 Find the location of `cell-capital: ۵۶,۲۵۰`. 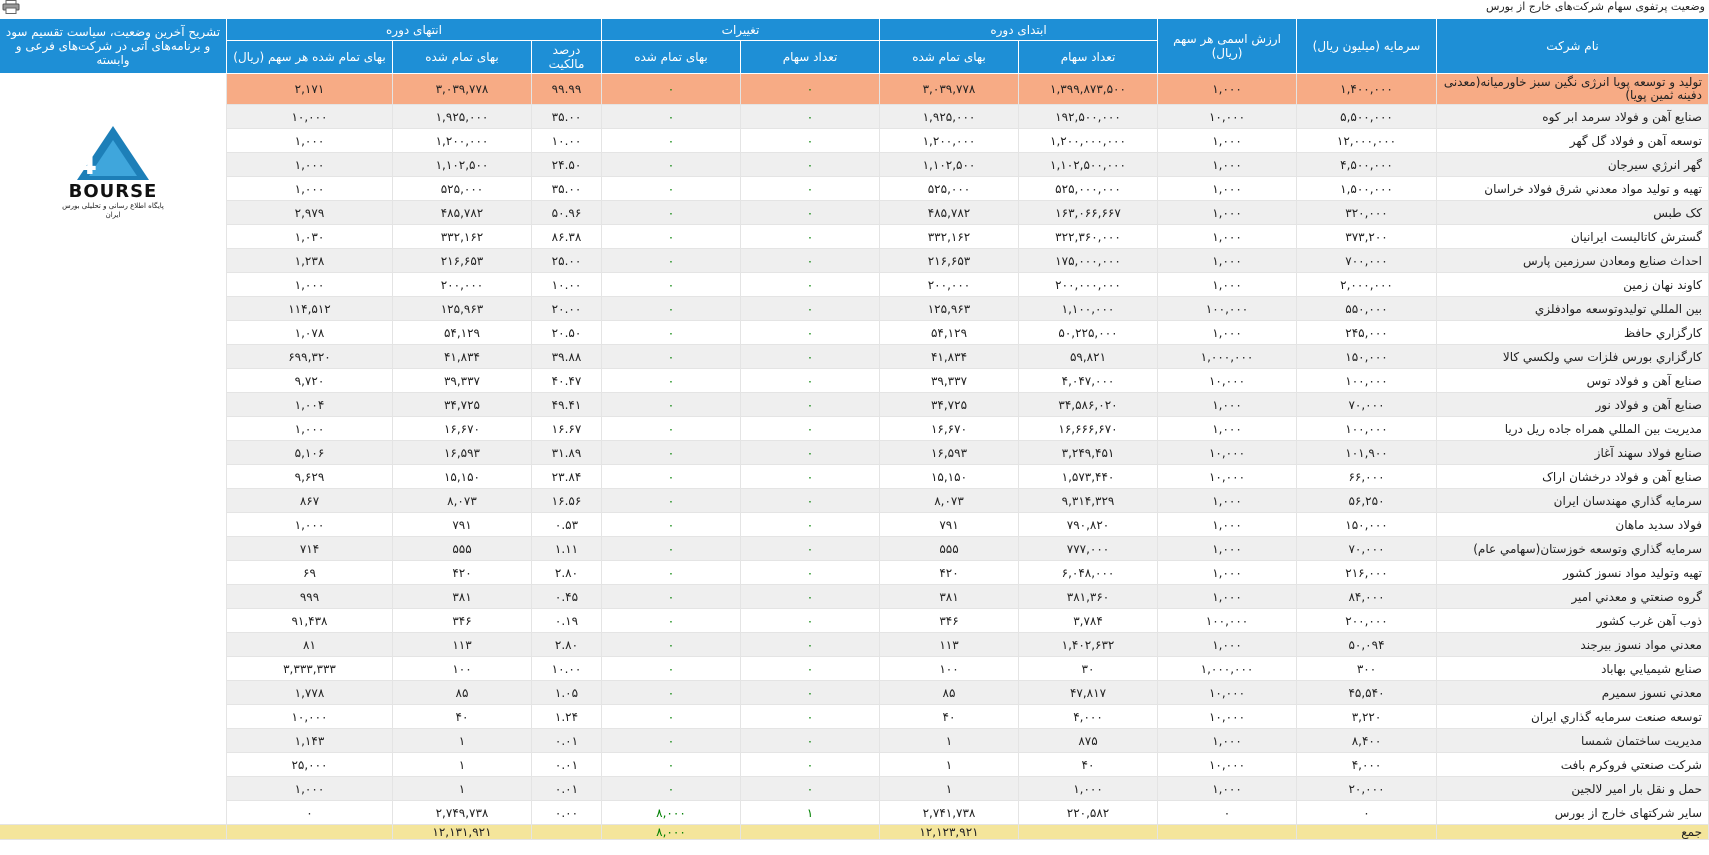

cell-capital: ۵۶,۲۵۰ is located at coordinates (1366, 500).